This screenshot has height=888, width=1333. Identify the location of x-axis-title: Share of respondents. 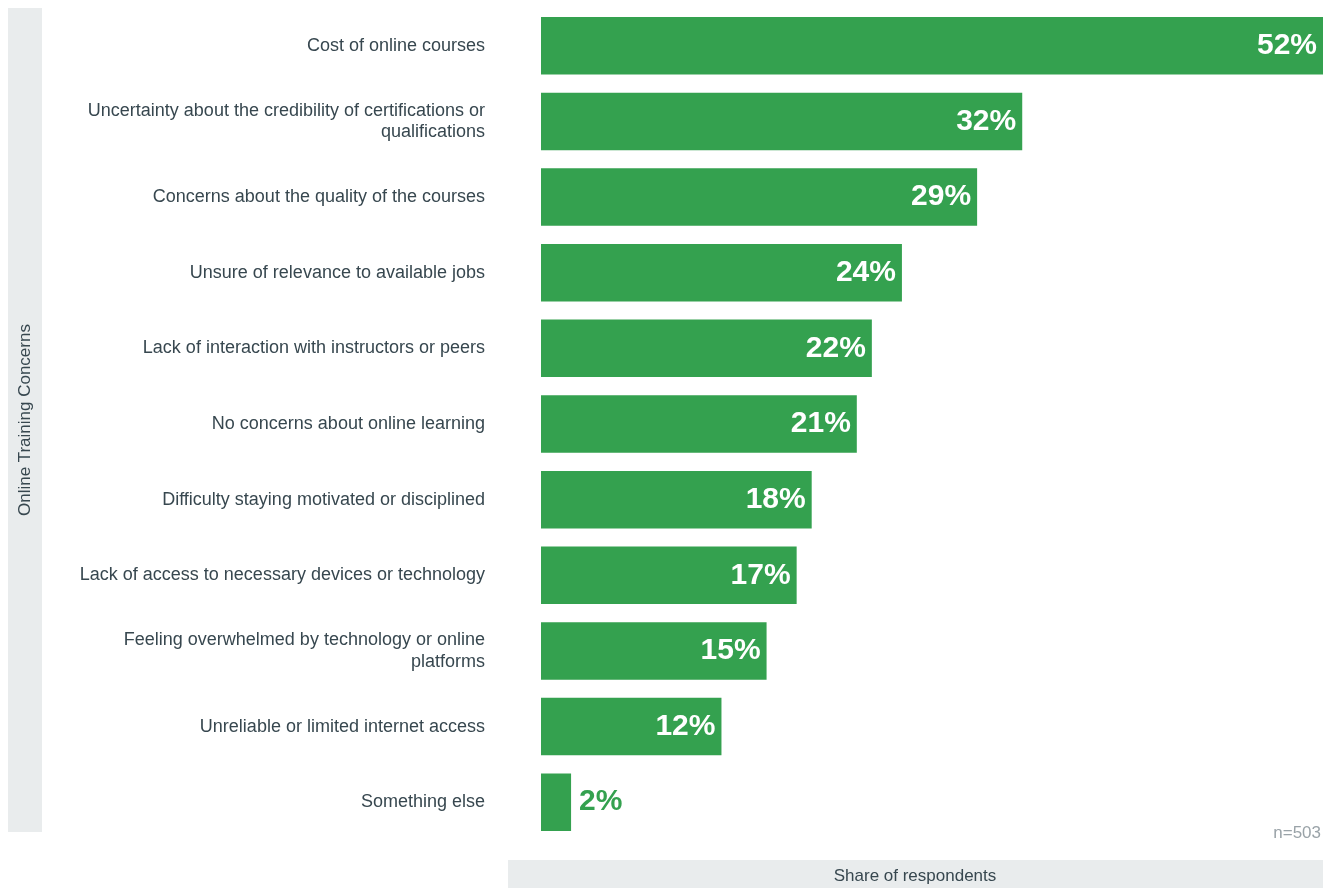
(915, 875).